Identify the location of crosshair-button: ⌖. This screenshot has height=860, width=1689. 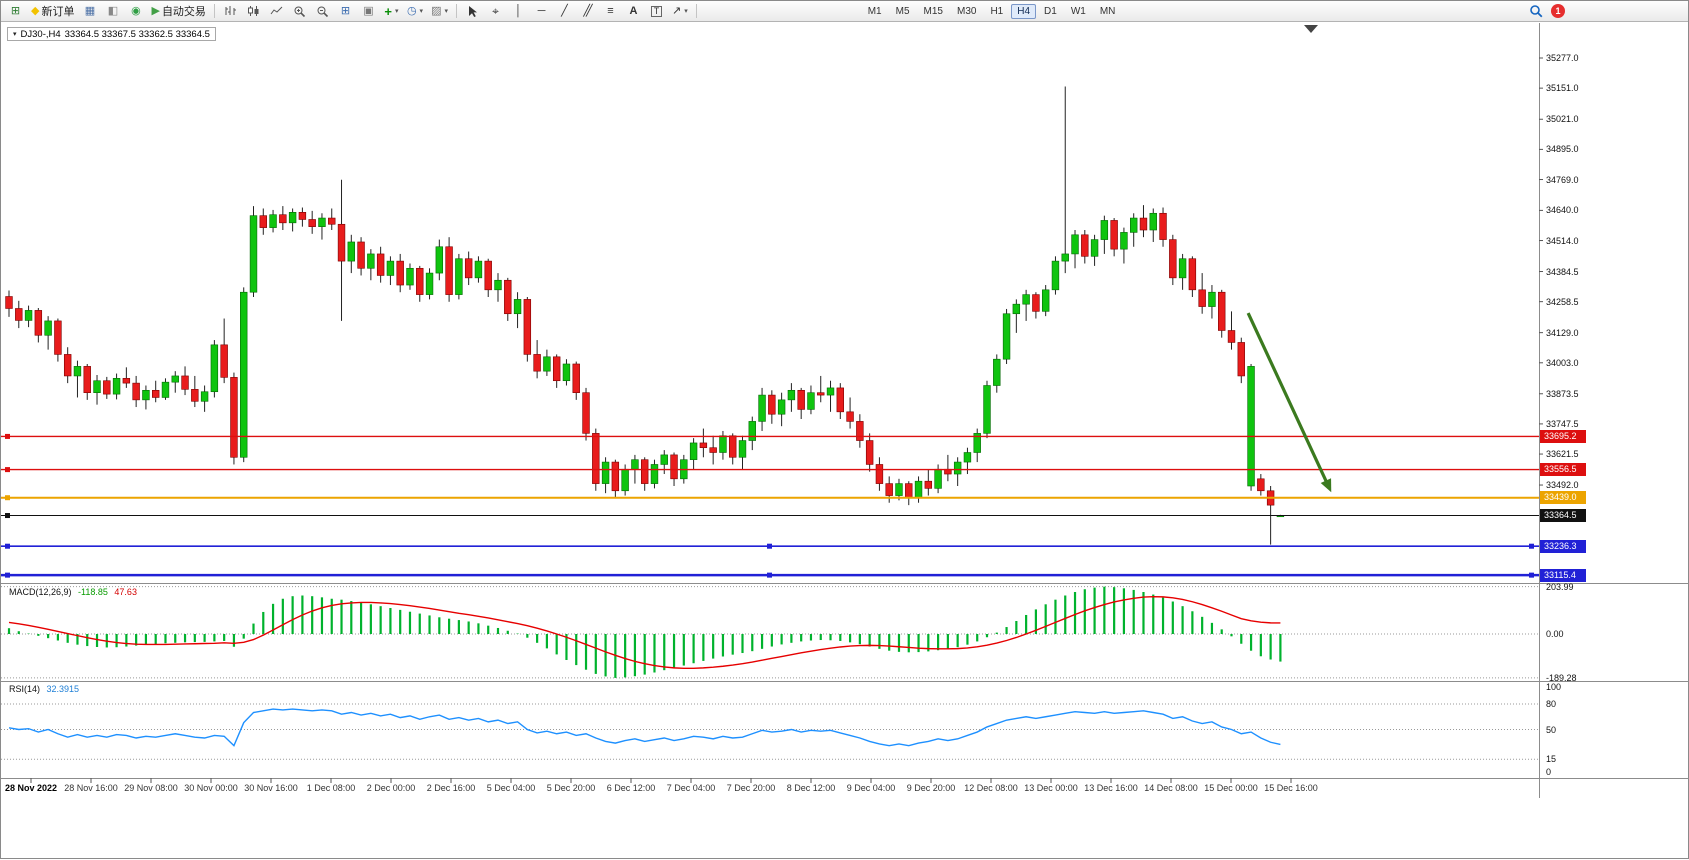
(495, 11).